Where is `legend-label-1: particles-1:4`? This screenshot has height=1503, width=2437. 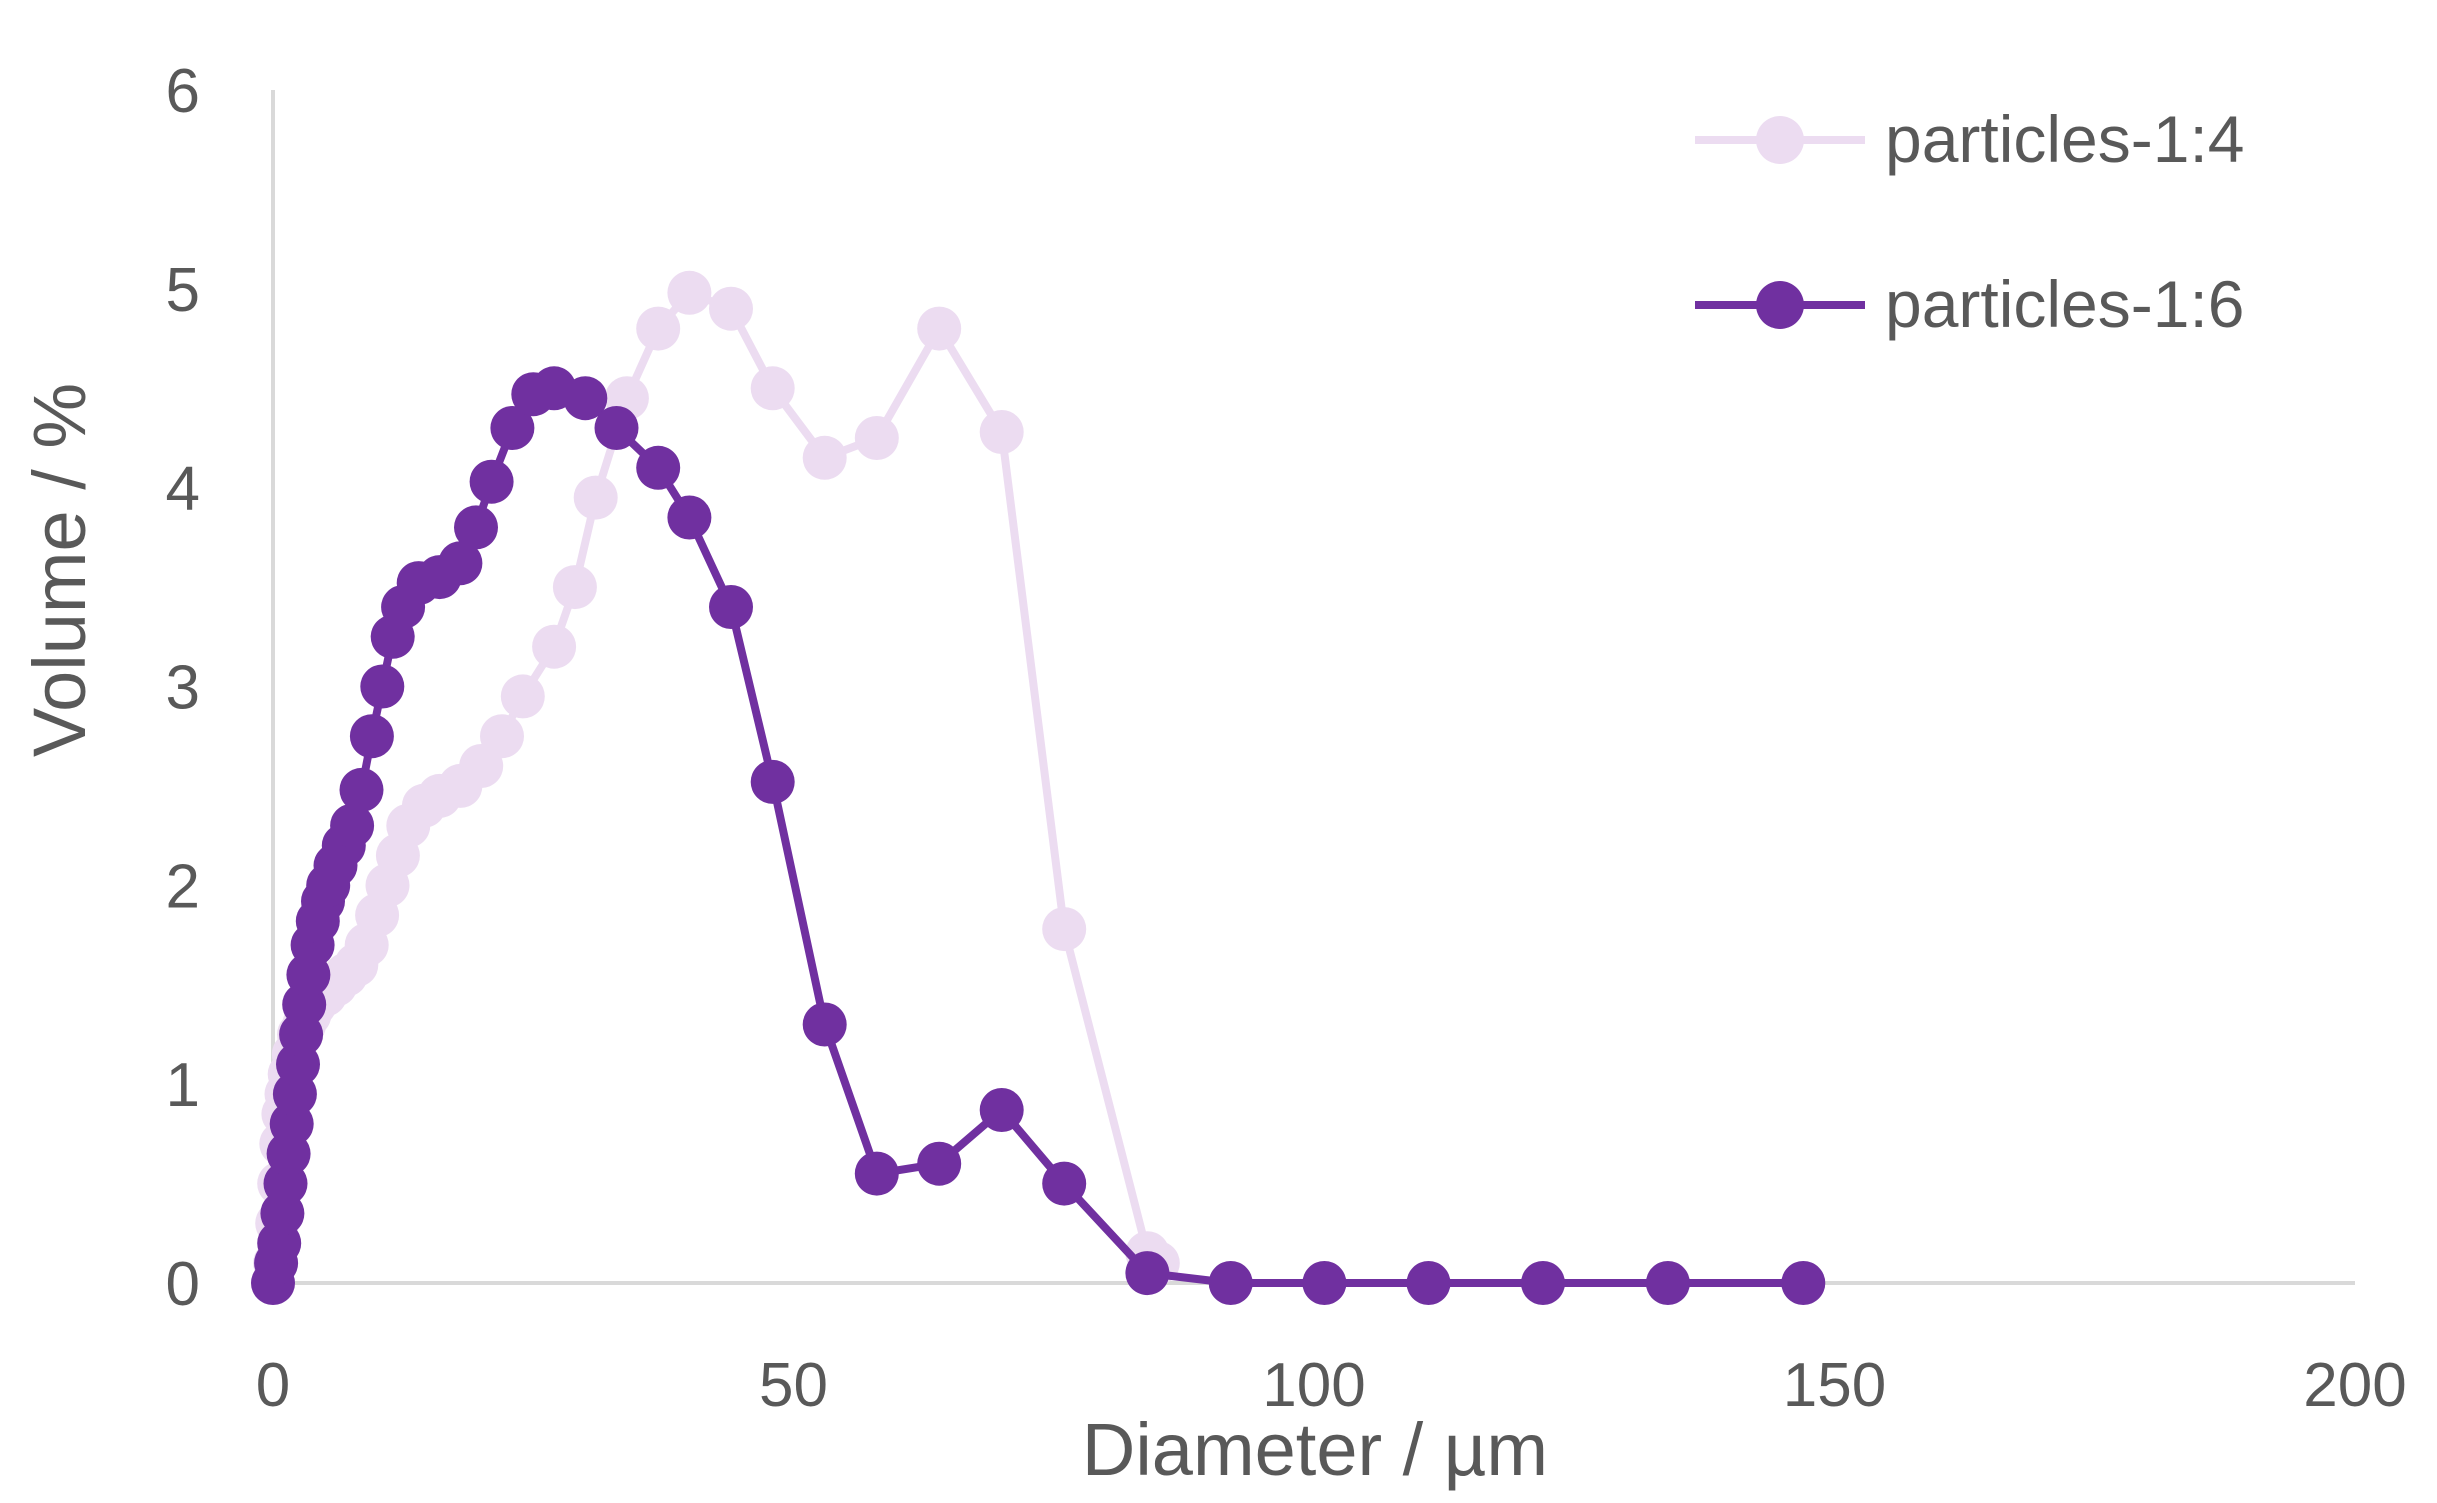 legend-label-1: particles-1:4 is located at coordinates (2065, 139).